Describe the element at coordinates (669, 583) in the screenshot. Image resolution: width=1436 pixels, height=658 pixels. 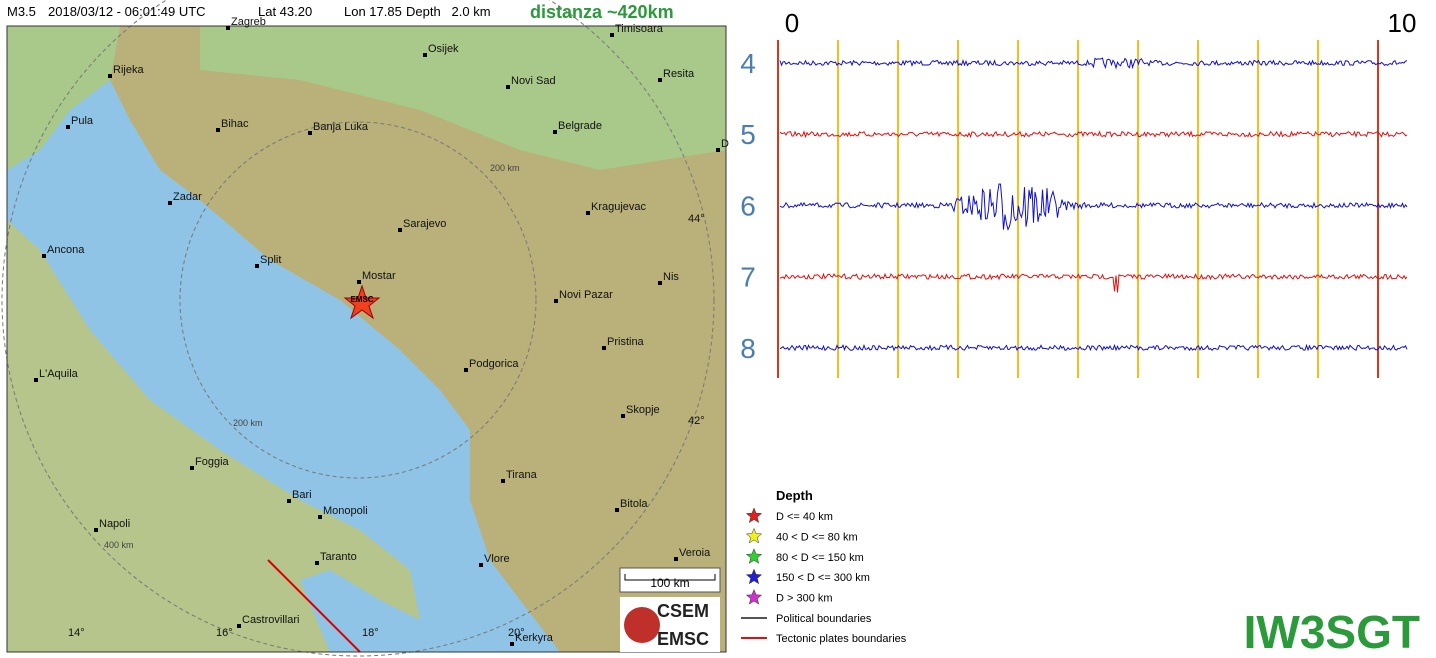
I see `scale-label: 100 km` at that location.